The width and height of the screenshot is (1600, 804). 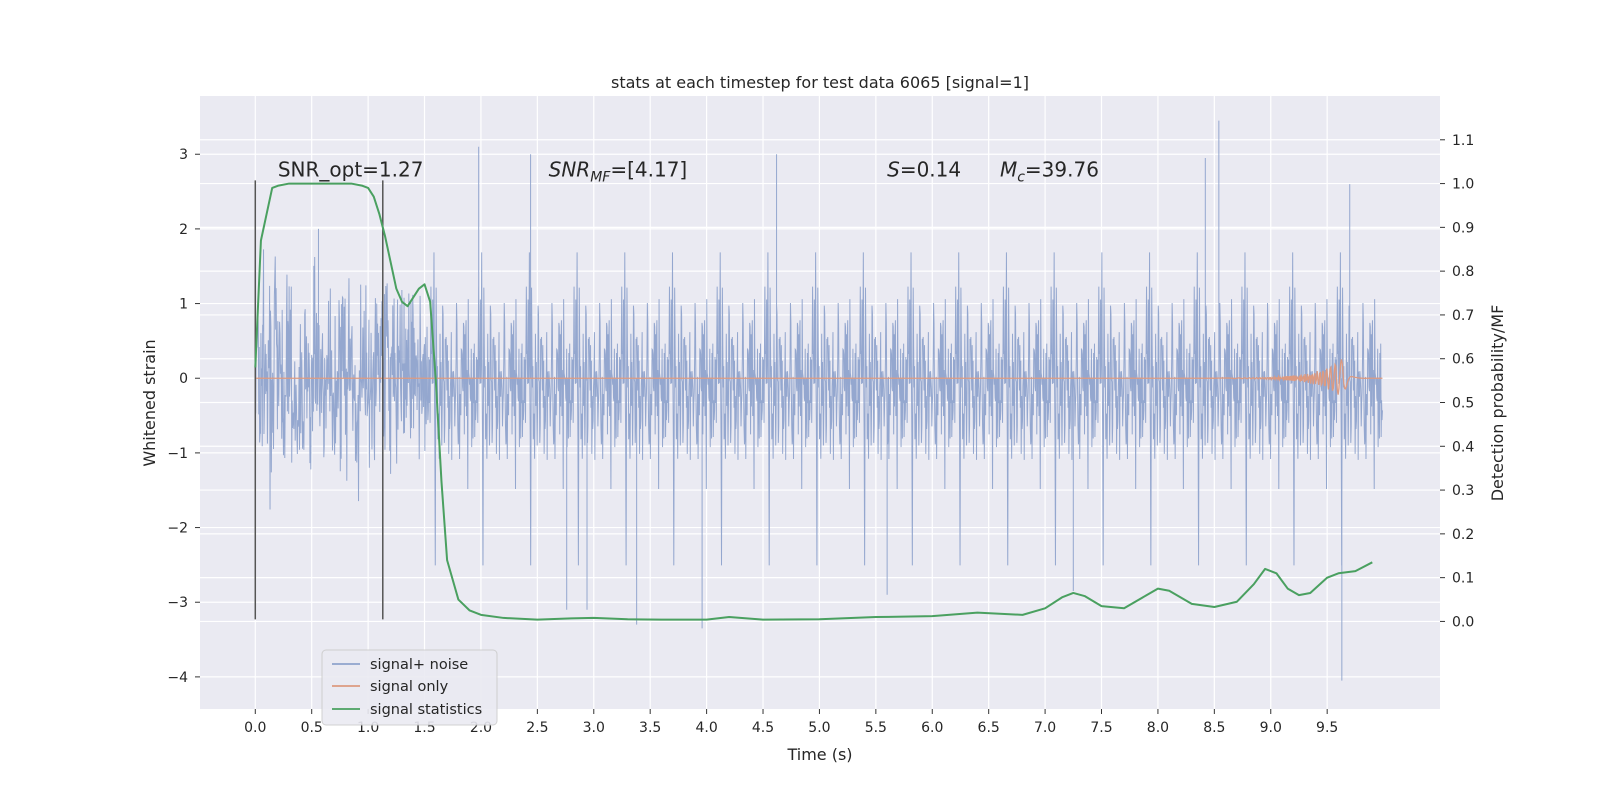 I want to click on x-tick-label: 6.0, so click(x=932, y=728).